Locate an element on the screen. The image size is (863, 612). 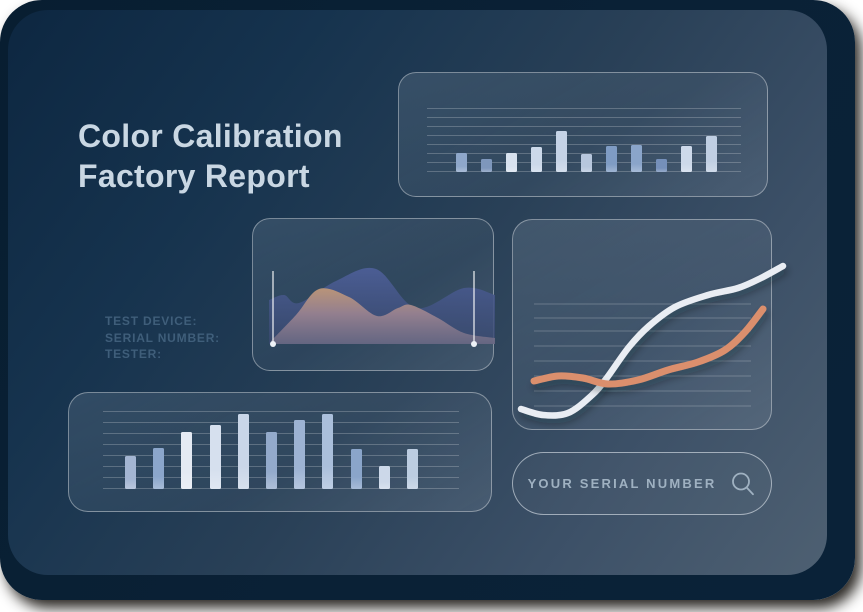
line-light is located at coordinates (652, 340).